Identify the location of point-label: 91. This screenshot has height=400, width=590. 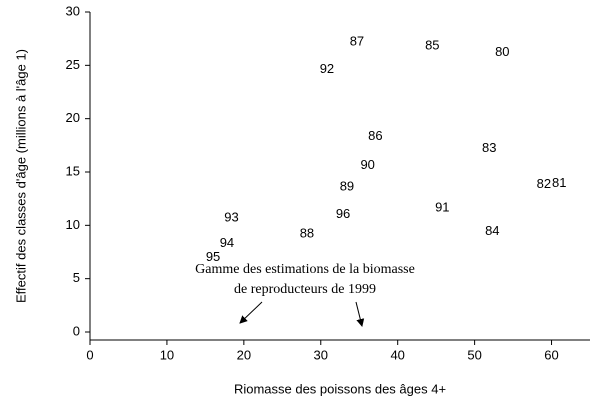
(442, 207).